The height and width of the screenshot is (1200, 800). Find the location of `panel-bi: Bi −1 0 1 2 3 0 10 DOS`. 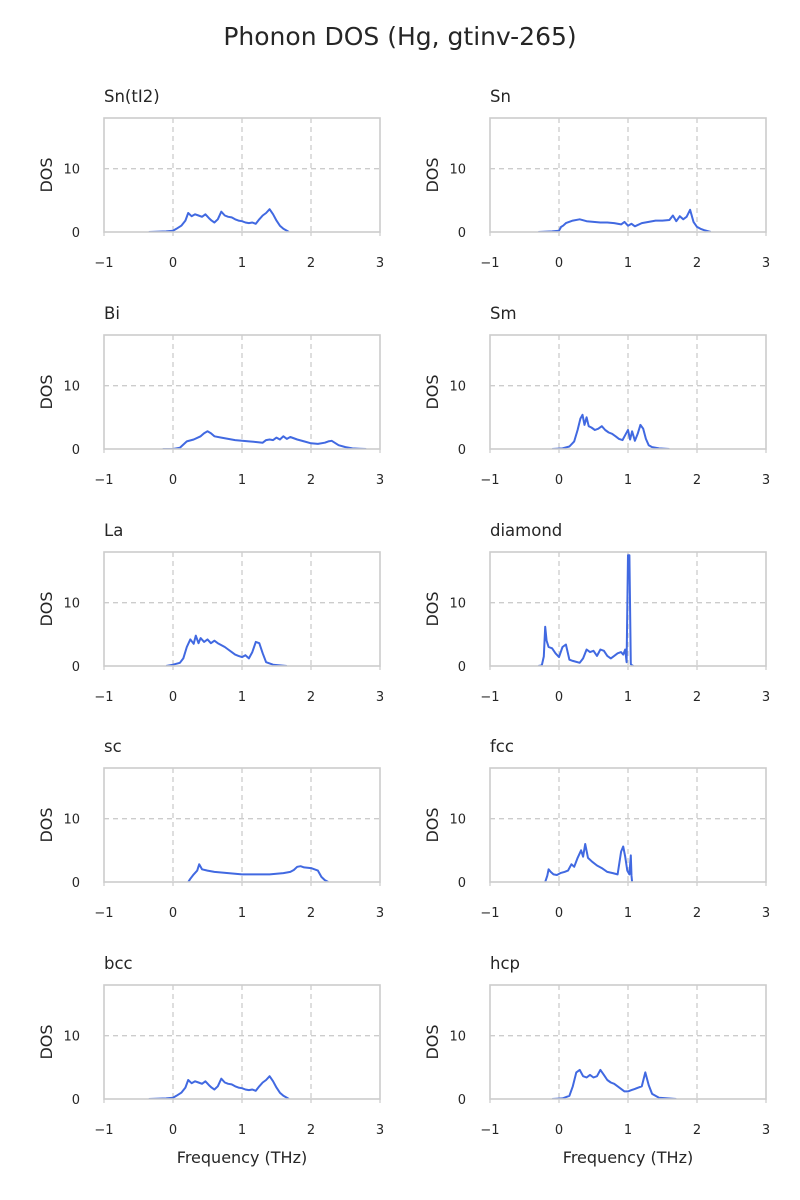

panel-bi: Bi −1 0 1 2 3 0 10 DOS is located at coordinates (210, 396).